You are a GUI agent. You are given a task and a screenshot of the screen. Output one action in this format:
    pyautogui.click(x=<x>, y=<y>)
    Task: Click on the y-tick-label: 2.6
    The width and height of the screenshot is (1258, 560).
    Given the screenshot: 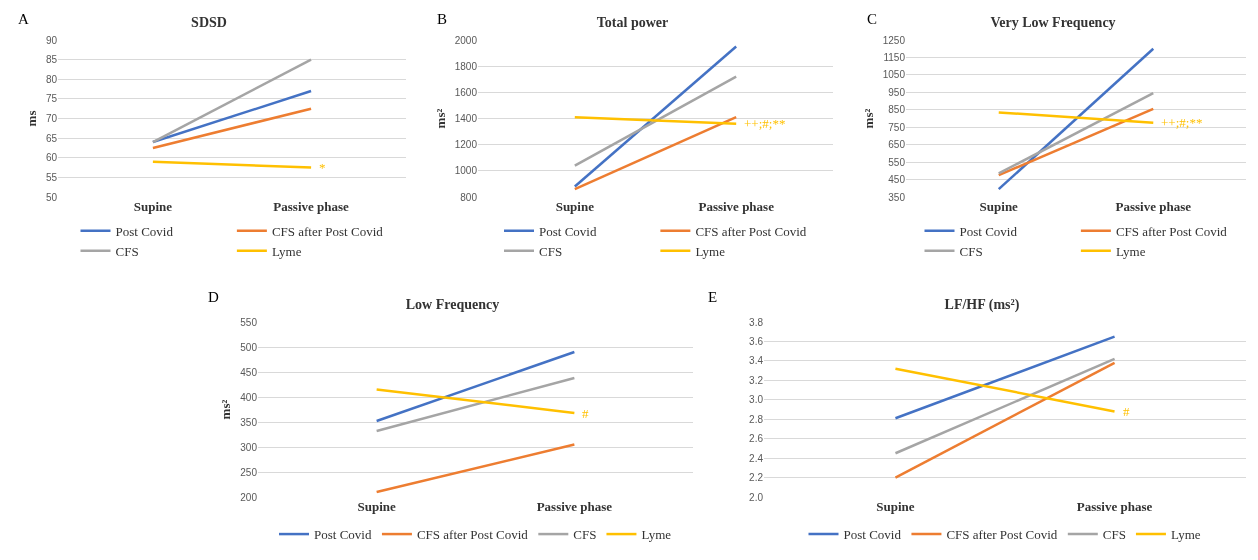 What is the action you would take?
    pyautogui.click(x=756, y=439)
    